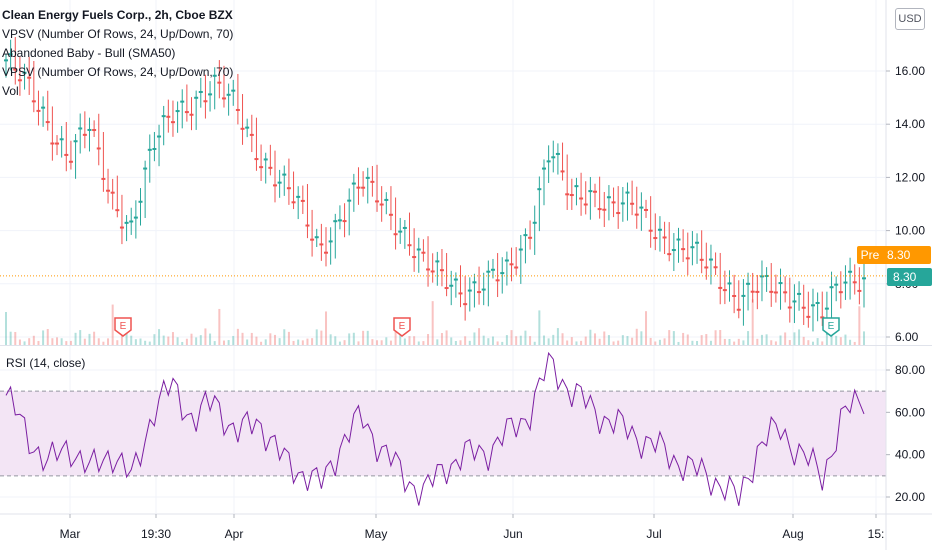 The width and height of the screenshot is (932, 550). I want to click on price-axis-label: 14.00, so click(910, 124).